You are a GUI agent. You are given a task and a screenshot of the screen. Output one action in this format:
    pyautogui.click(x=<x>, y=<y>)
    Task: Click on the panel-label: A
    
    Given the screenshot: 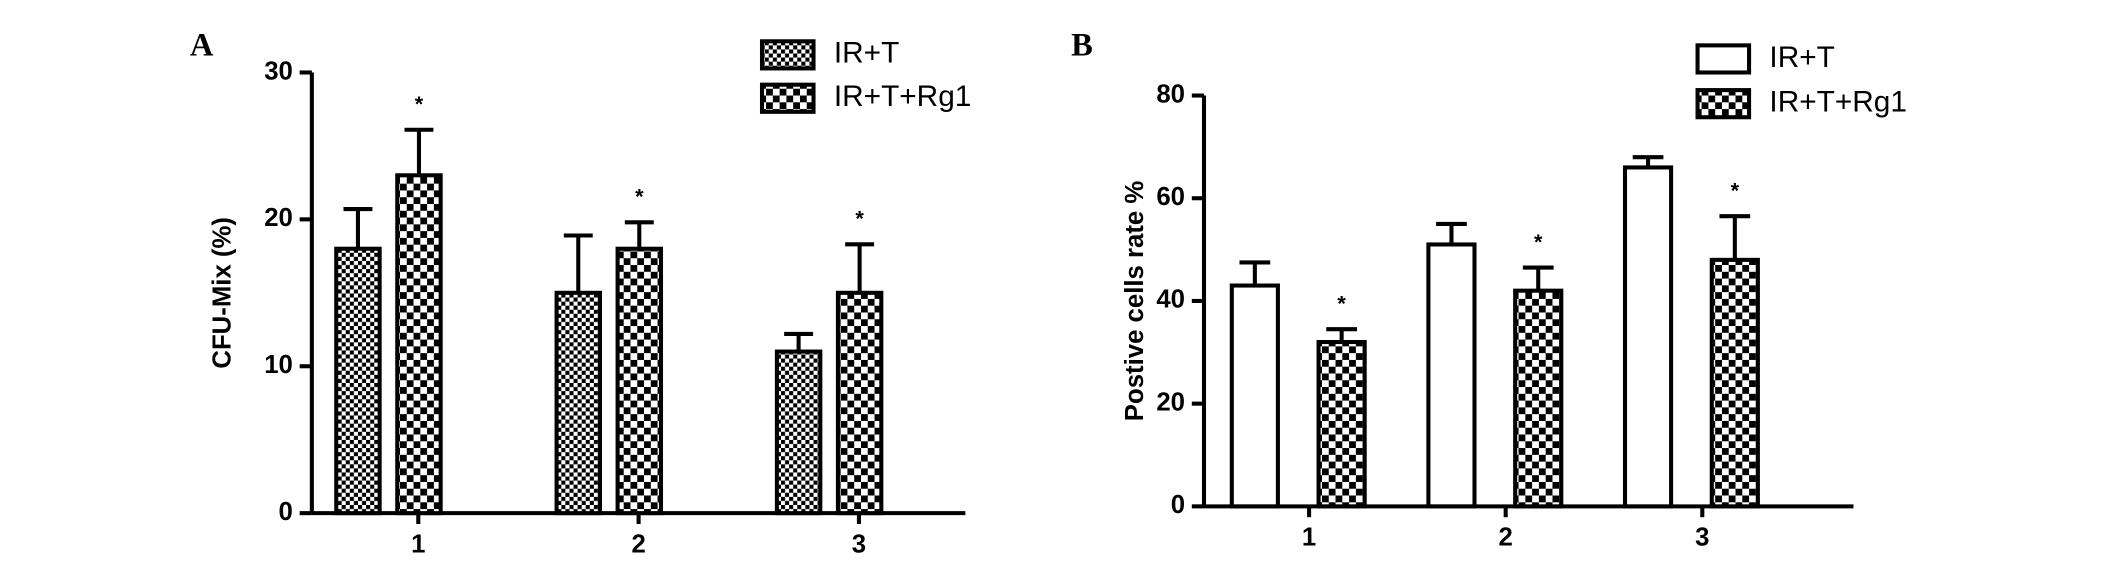 What is the action you would take?
    pyautogui.click(x=202, y=46)
    